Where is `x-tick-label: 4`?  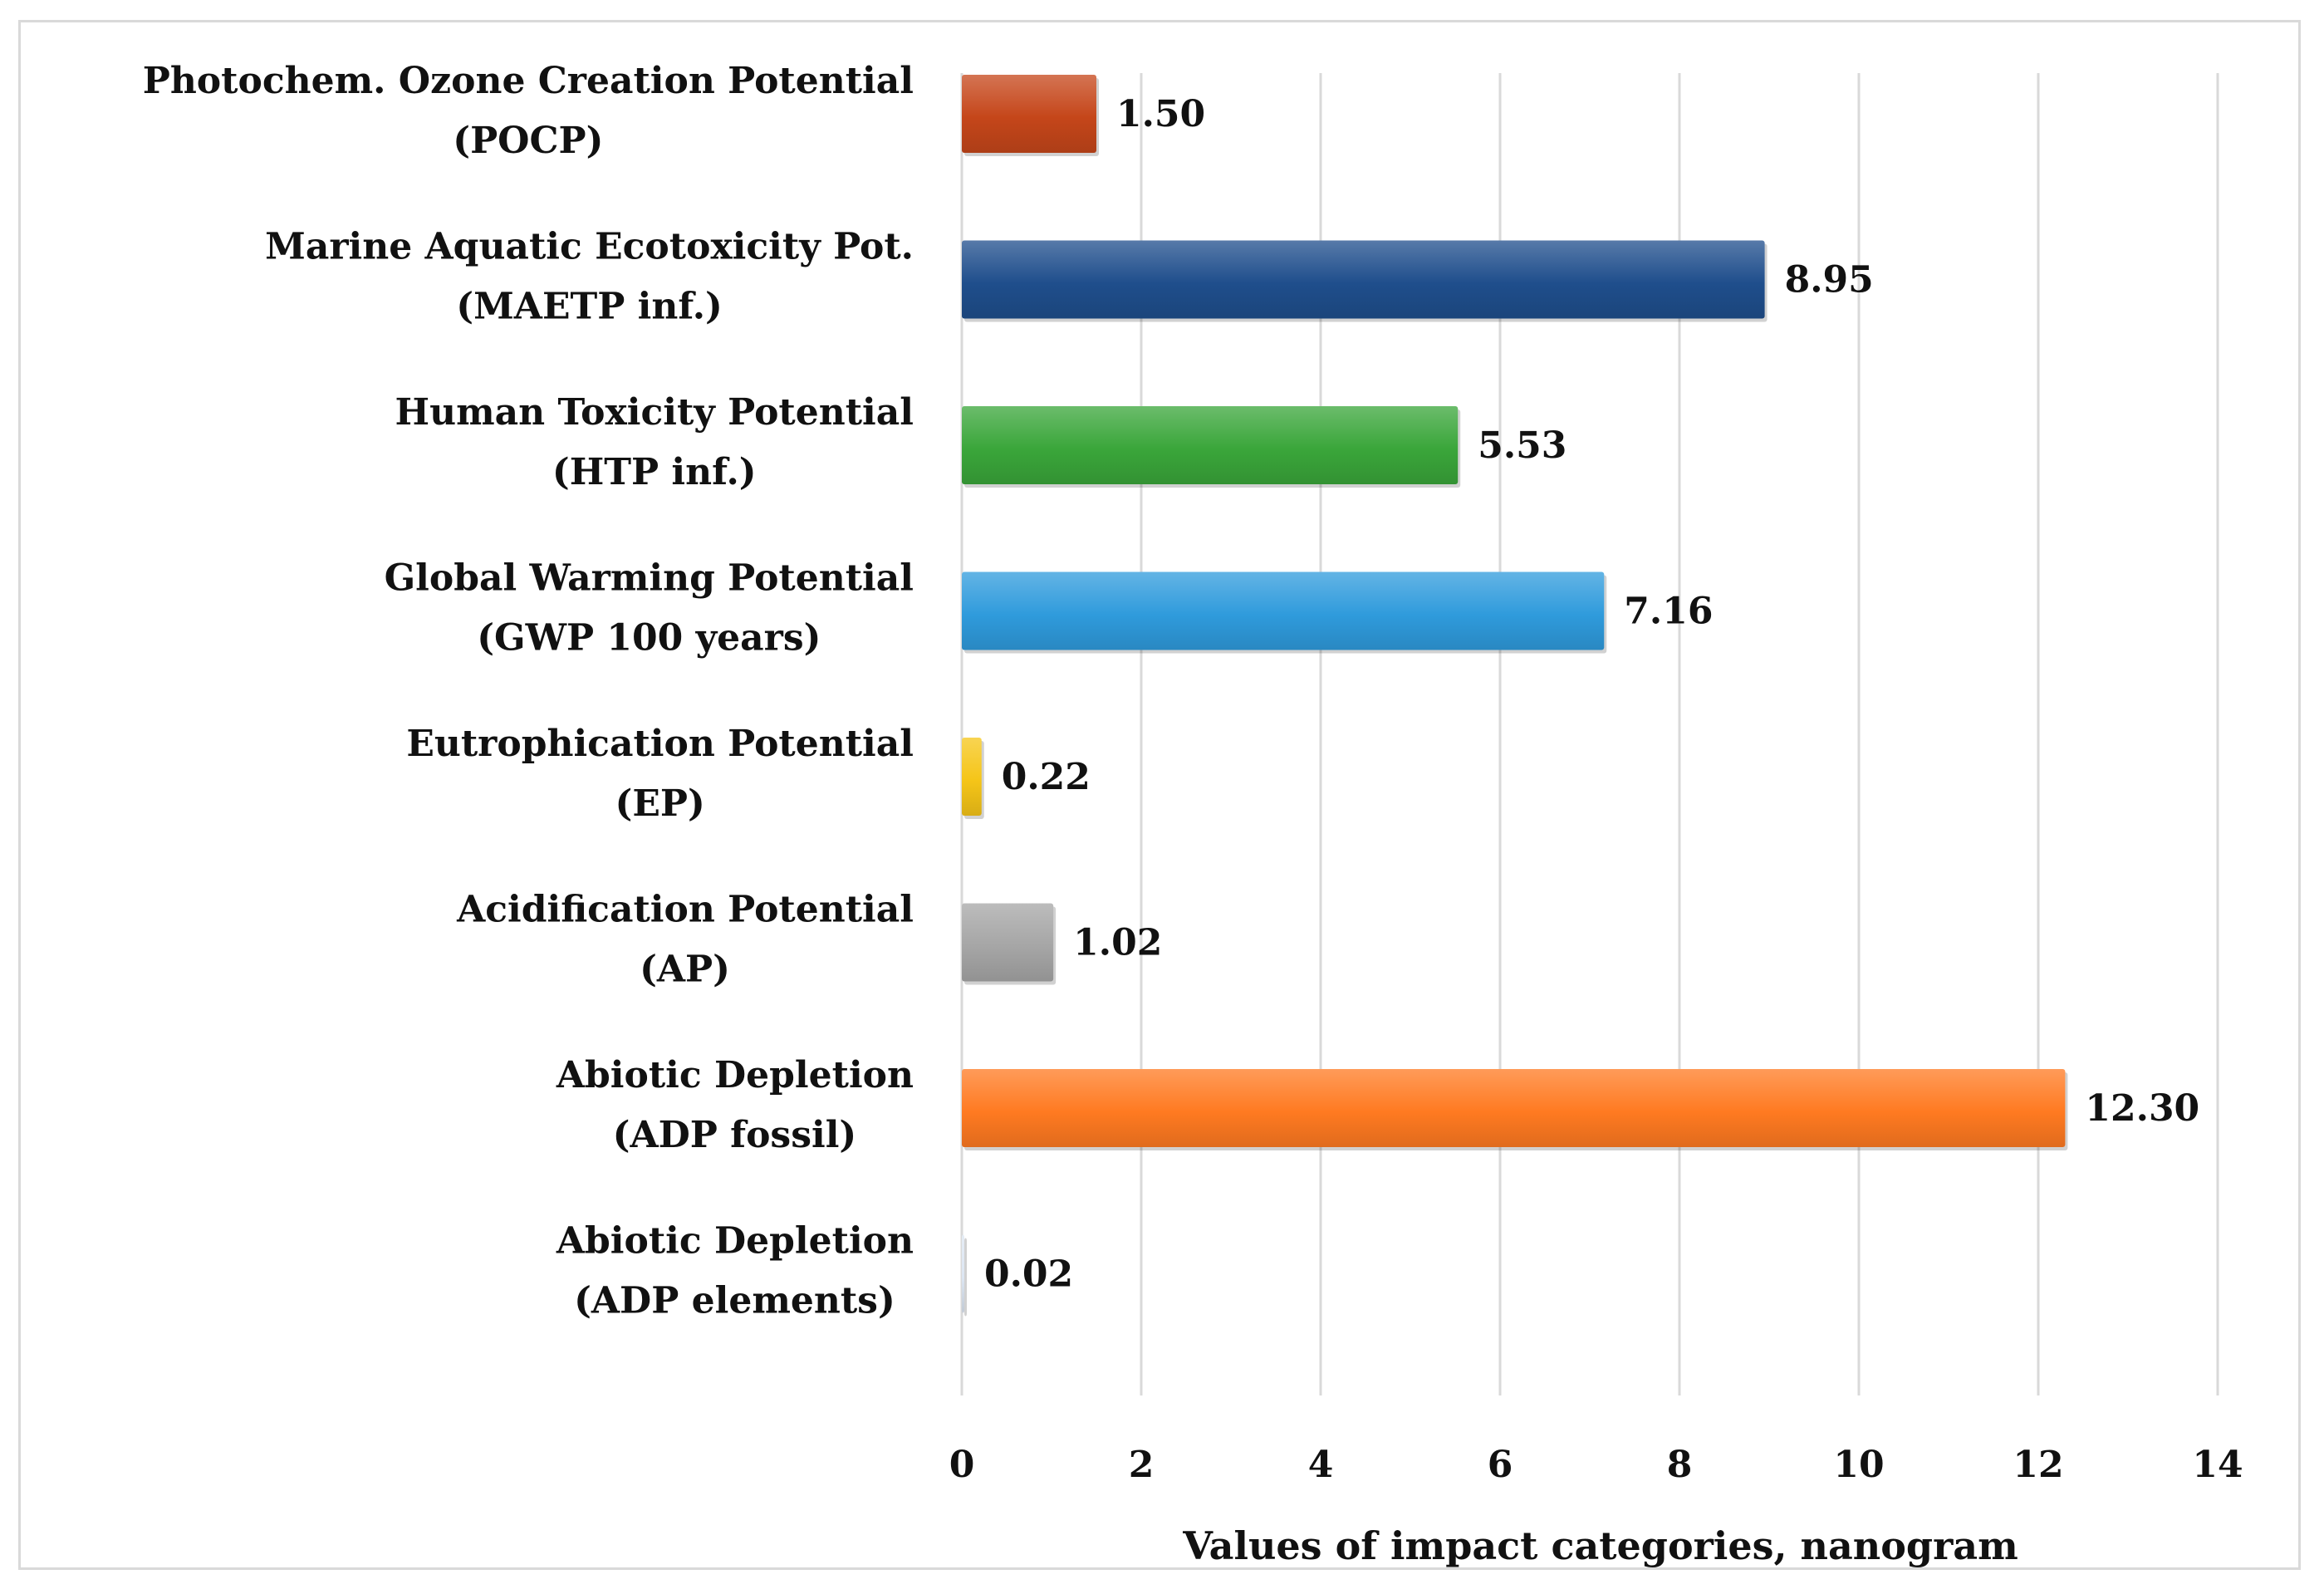 x-tick-label: 4 is located at coordinates (1321, 1465).